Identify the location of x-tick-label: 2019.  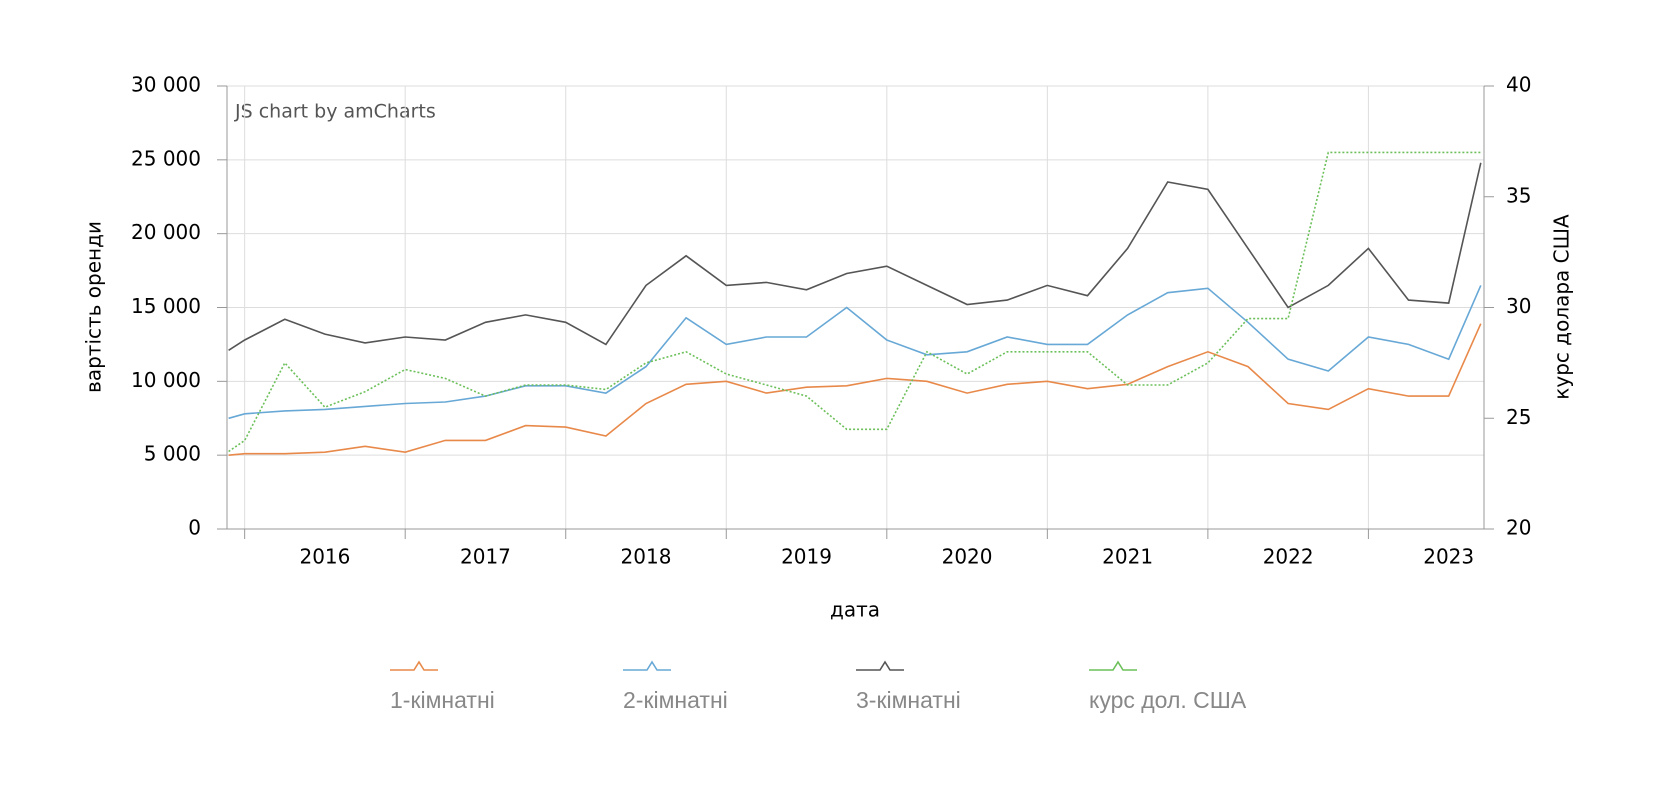
(806, 557).